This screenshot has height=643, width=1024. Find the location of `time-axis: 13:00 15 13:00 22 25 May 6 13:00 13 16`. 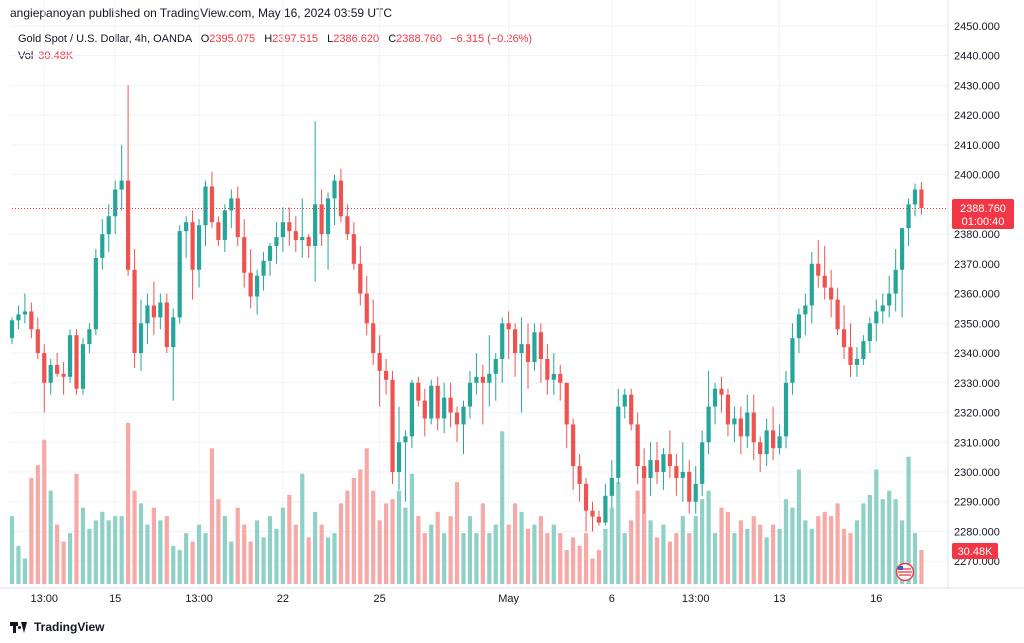

time-axis: 13:00 15 13:00 22 25 May 6 13:00 13 16 is located at coordinates (456, 599).